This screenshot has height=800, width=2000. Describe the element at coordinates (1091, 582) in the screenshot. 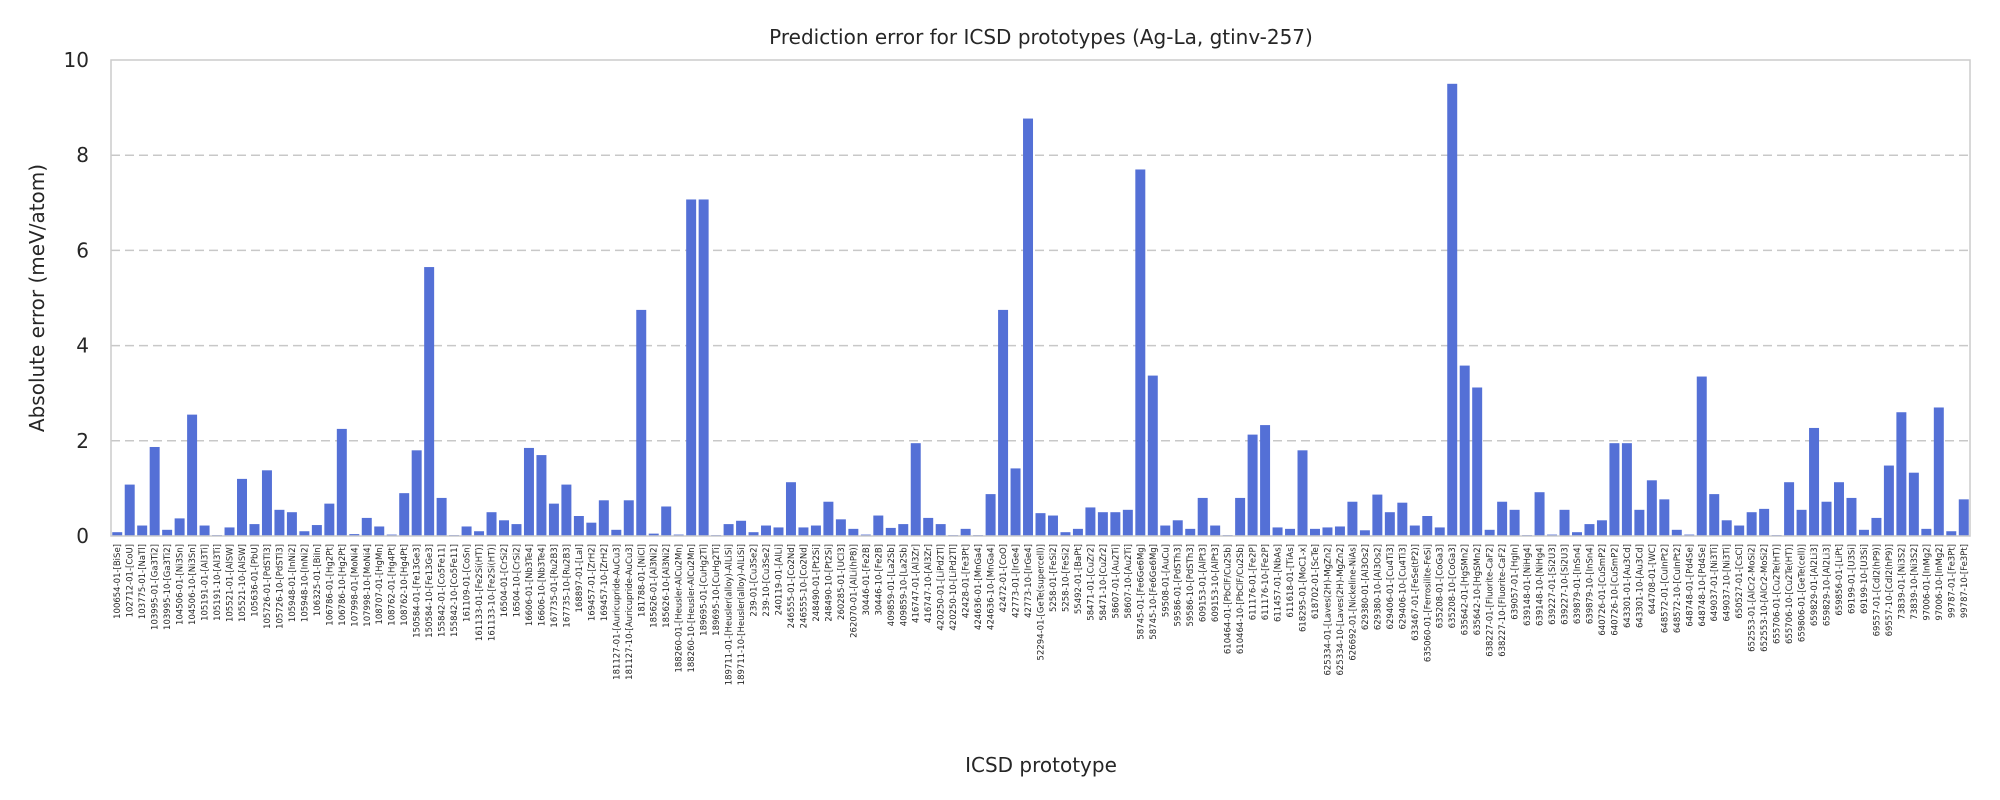

I see `x-tick-label: 58471-01-[CuZr2]` at that location.